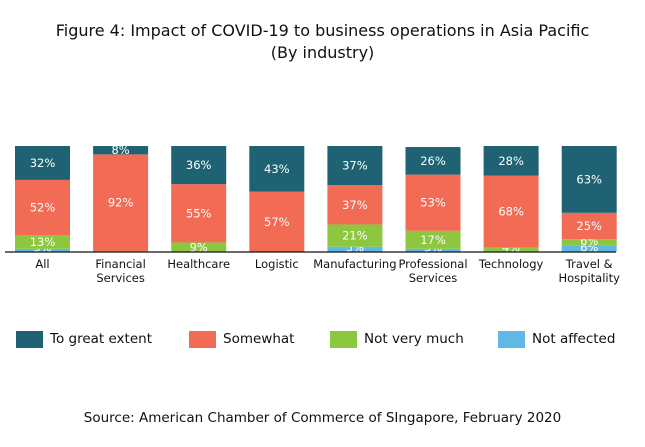  I want to click on legend-item-somewhat: Somewhat, so click(241, 339).